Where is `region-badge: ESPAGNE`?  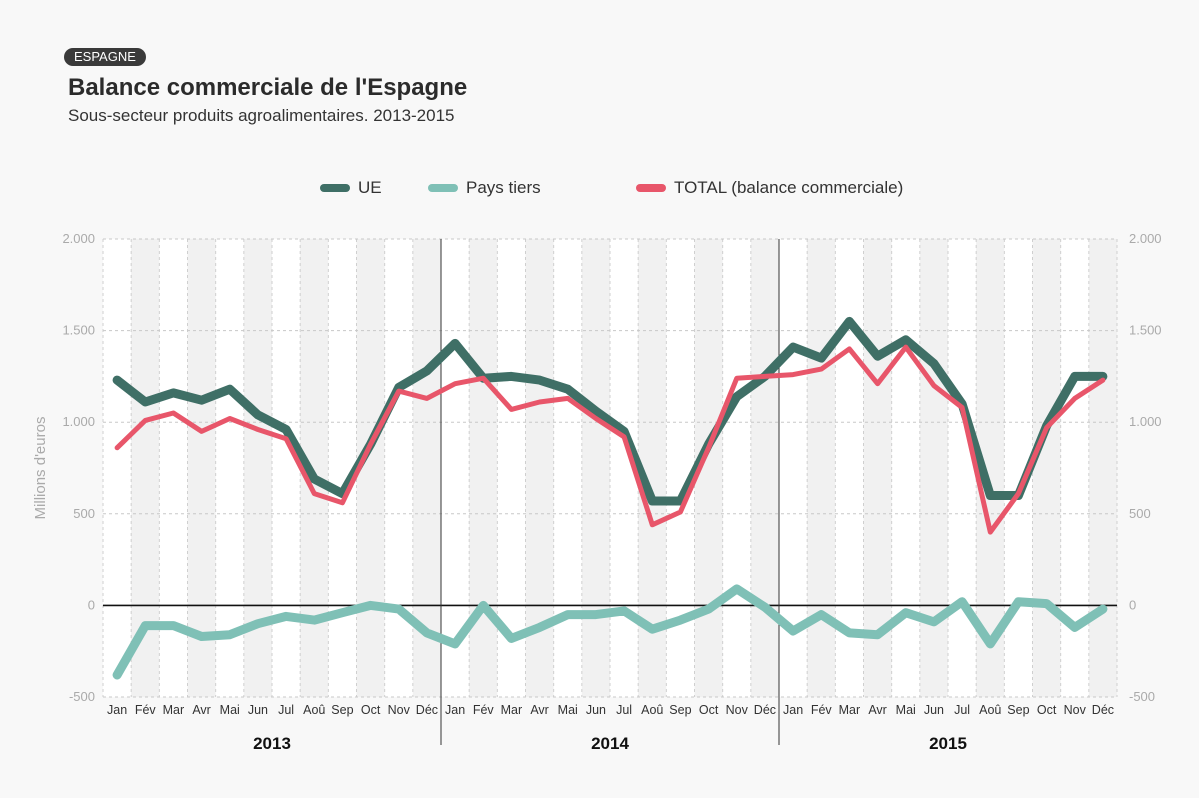 region-badge: ESPAGNE is located at coordinates (105, 57).